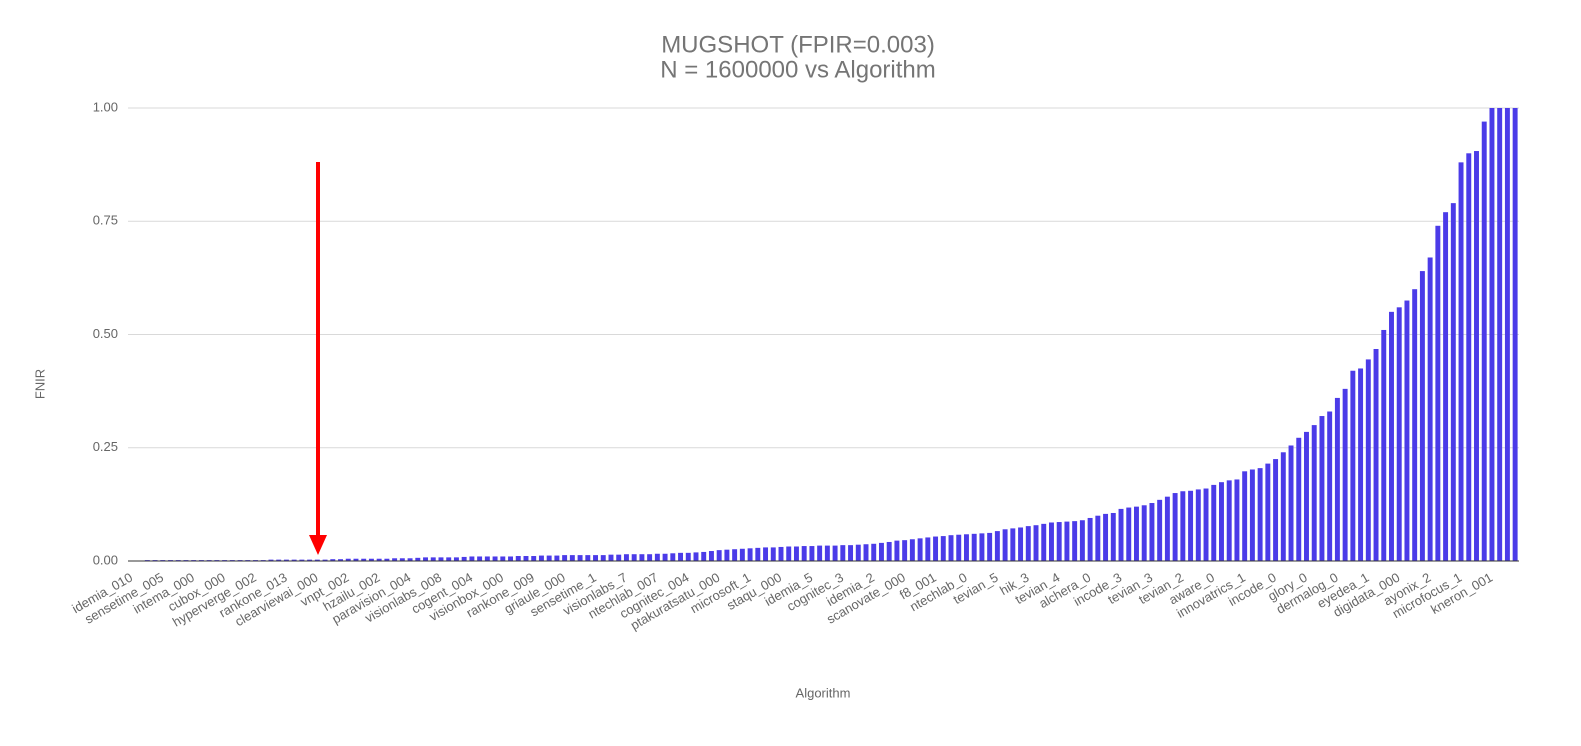  Describe the element at coordinates (105, 106) in the screenshot. I see `y-tick-label: 1.00` at that location.